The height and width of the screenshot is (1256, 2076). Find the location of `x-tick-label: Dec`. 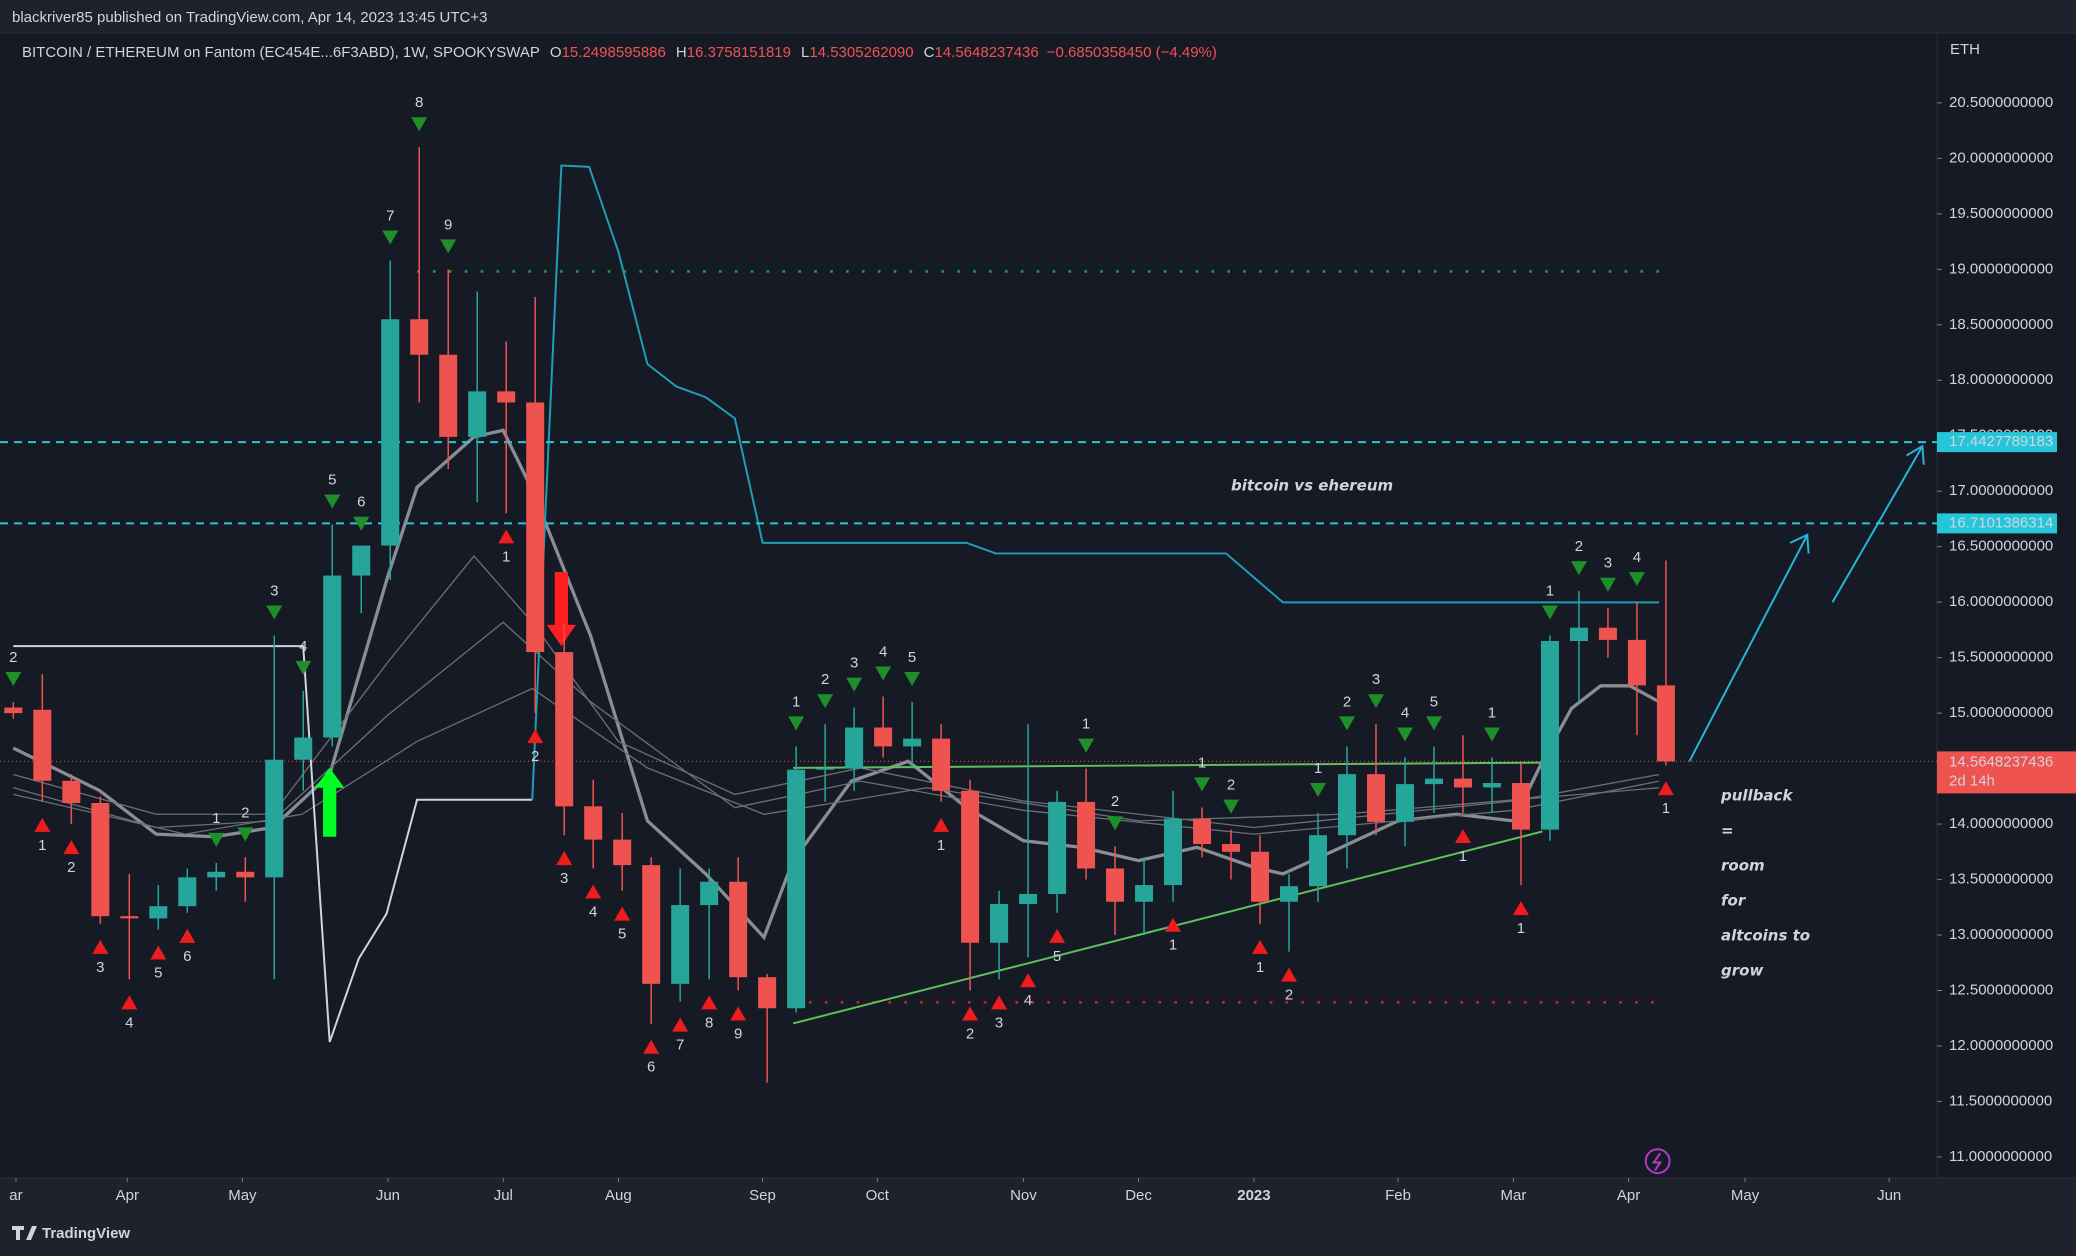

x-tick-label: Dec is located at coordinates (1138, 1195).